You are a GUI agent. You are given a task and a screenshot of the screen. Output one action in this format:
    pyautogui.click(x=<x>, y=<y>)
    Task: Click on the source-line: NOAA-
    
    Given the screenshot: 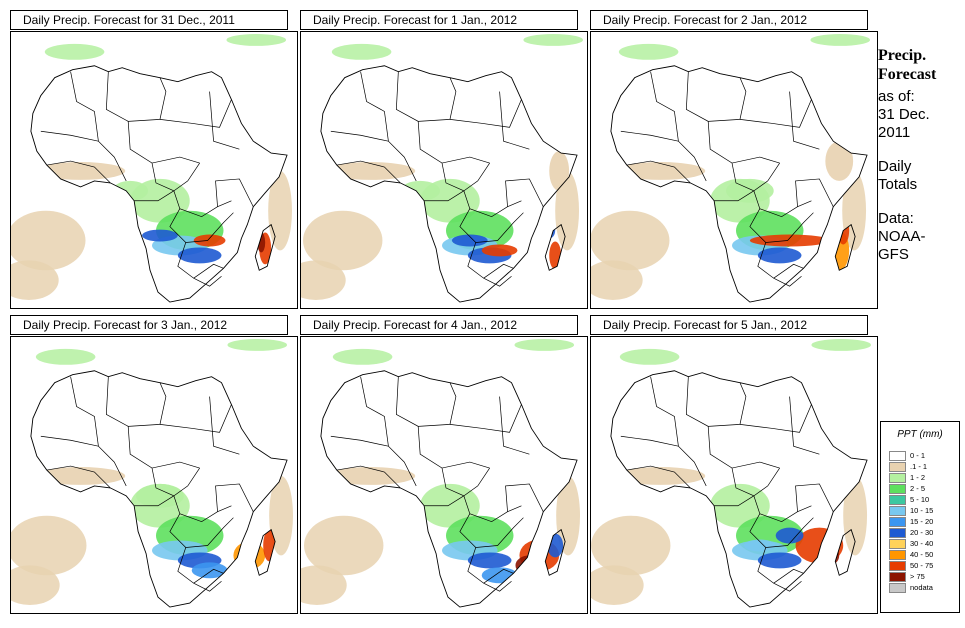 What is the action you would take?
    pyautogui.click(x=902, y=236)
    